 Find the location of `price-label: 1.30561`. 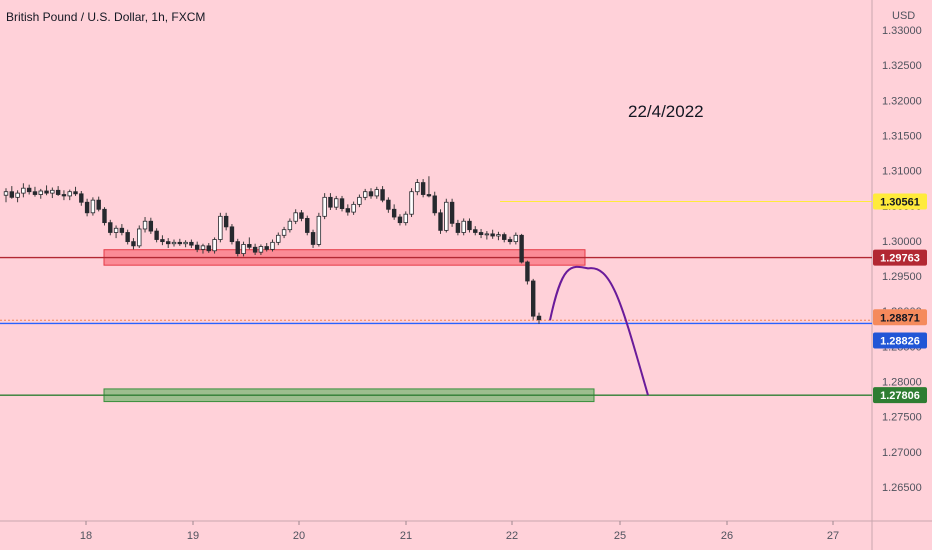

price-label: 1.30561 is located at coordinates (900, 202).